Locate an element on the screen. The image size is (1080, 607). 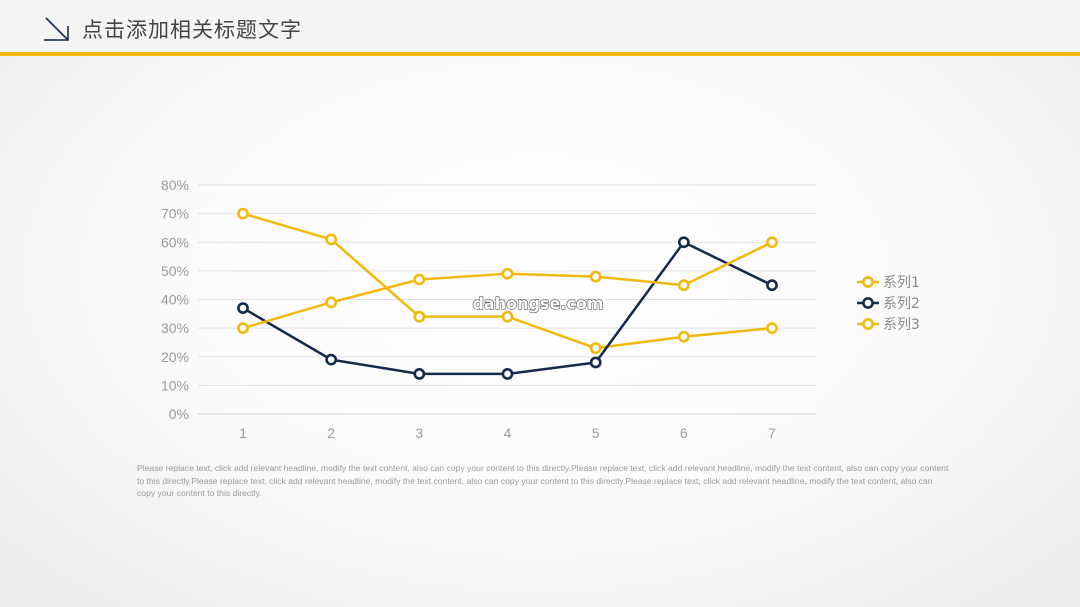
y-tick-label: 40% is located at coordinates (175, 300).